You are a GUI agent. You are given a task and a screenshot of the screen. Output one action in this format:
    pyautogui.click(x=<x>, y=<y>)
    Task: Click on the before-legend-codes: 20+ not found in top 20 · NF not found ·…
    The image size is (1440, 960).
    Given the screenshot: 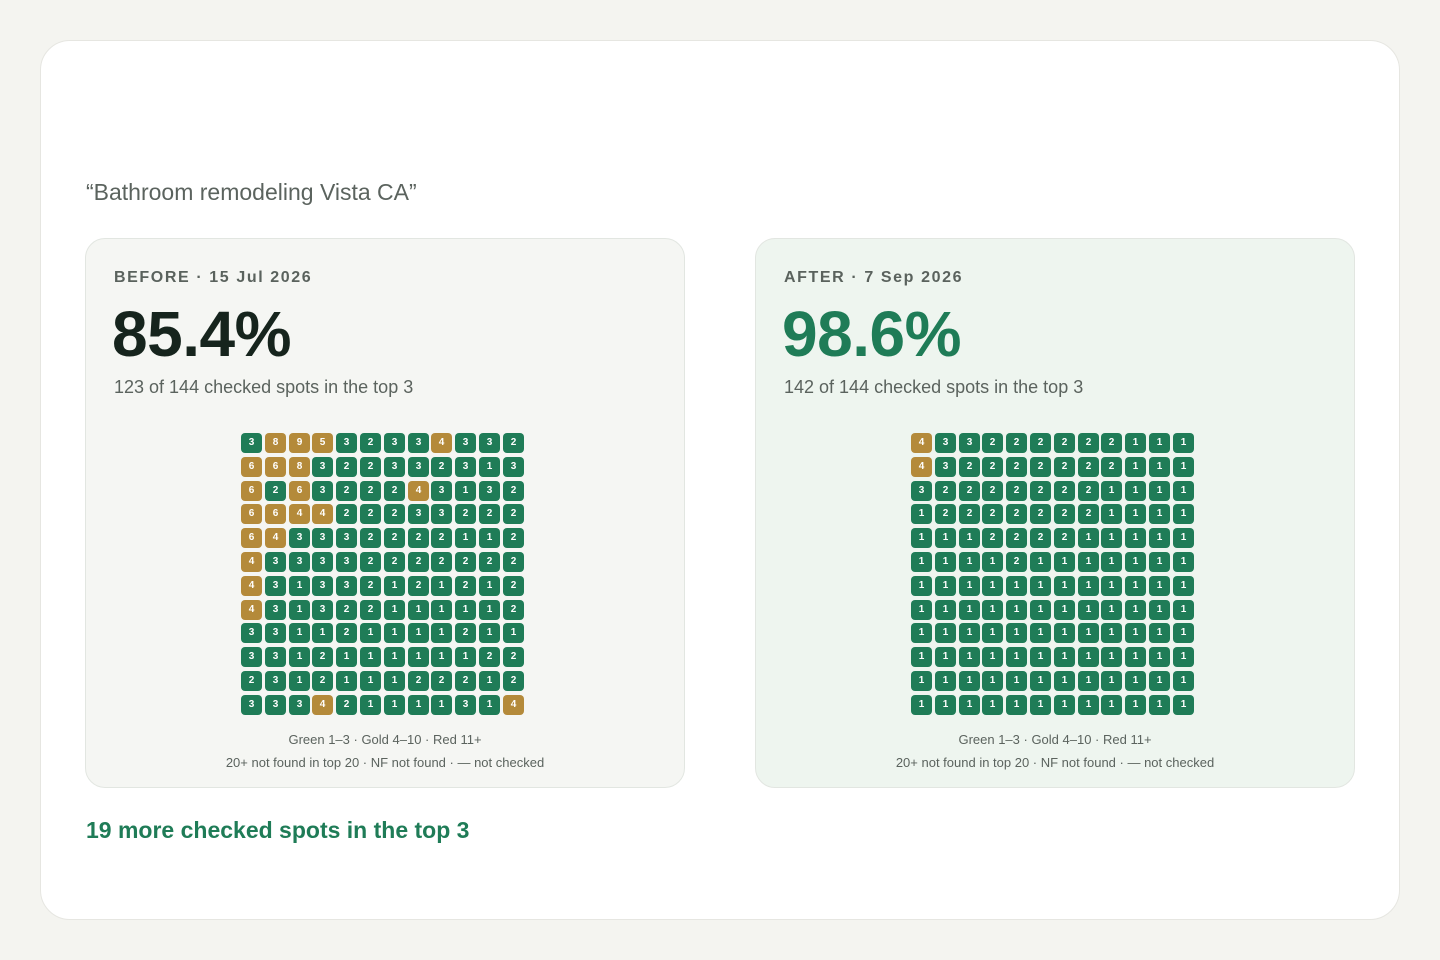 What is the action you would take?
    pyautogui.click(x=385, y=762)
    